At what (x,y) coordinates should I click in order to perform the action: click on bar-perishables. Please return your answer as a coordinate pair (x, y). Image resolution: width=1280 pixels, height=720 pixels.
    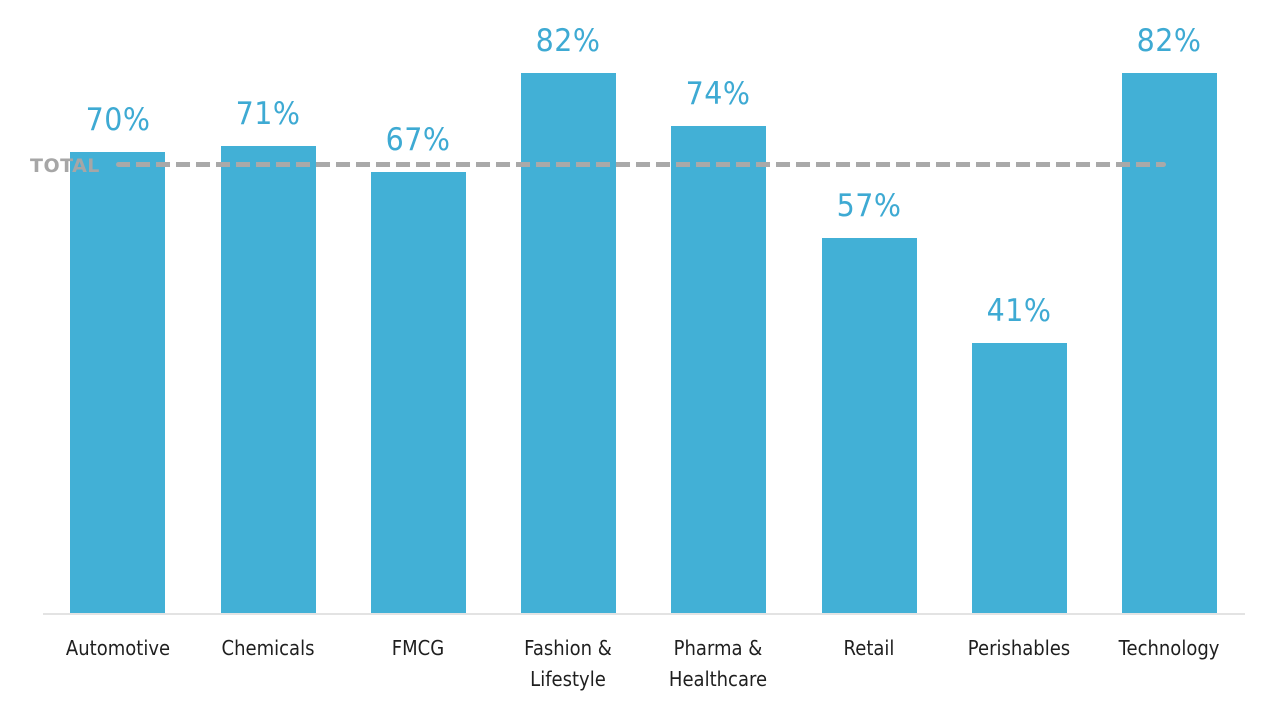
    Looking at the image, I should click on (1019, 478).